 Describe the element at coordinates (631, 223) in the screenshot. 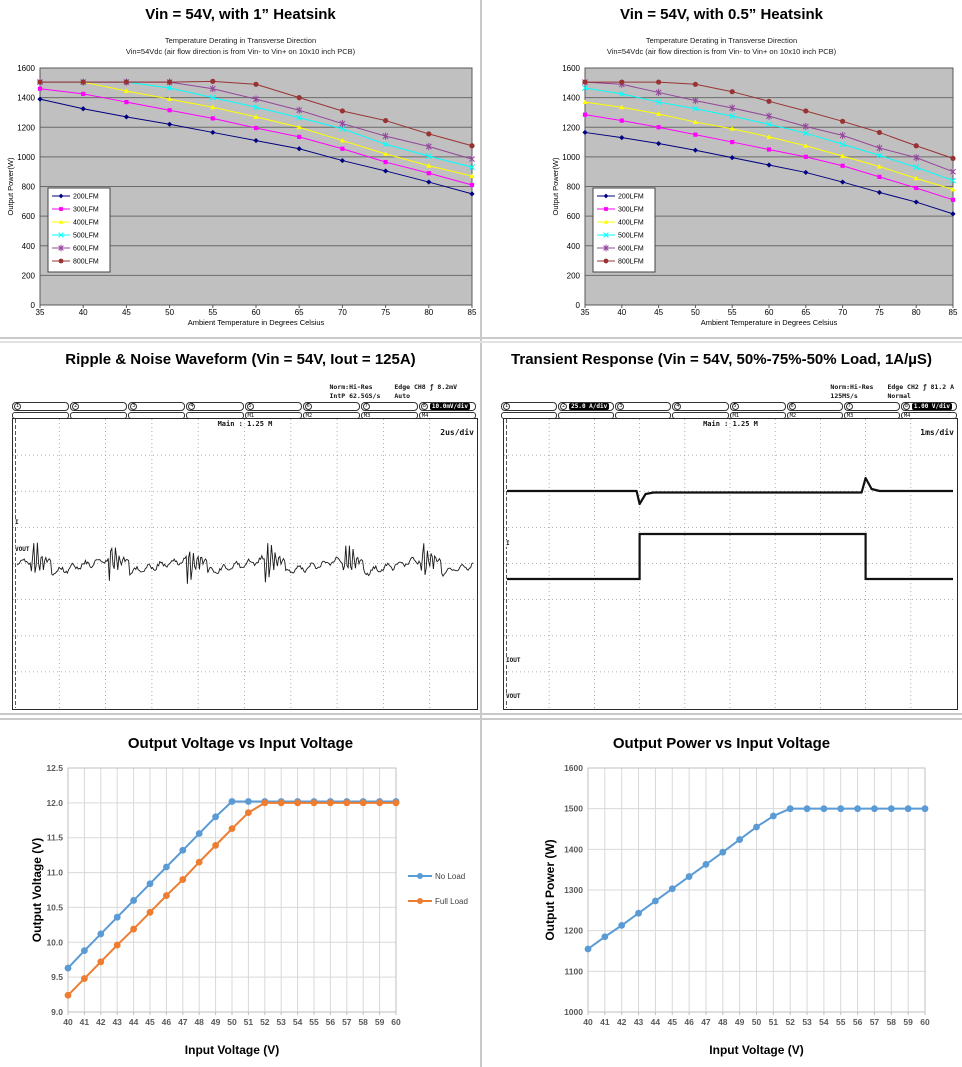

I see `svg-text: 400LFM` at that location.